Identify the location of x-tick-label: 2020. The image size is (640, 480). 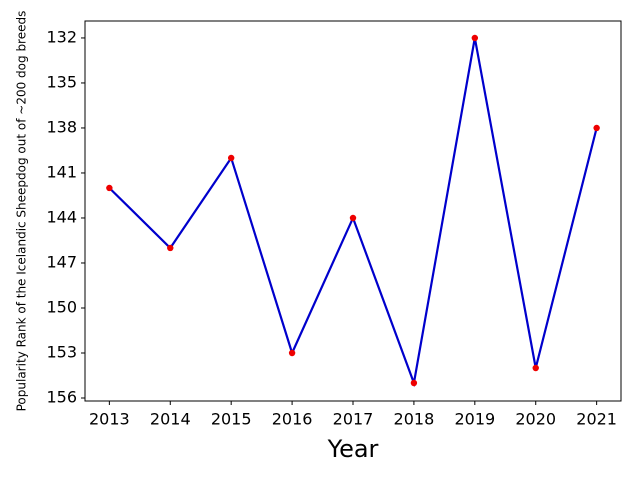
(535, 419).